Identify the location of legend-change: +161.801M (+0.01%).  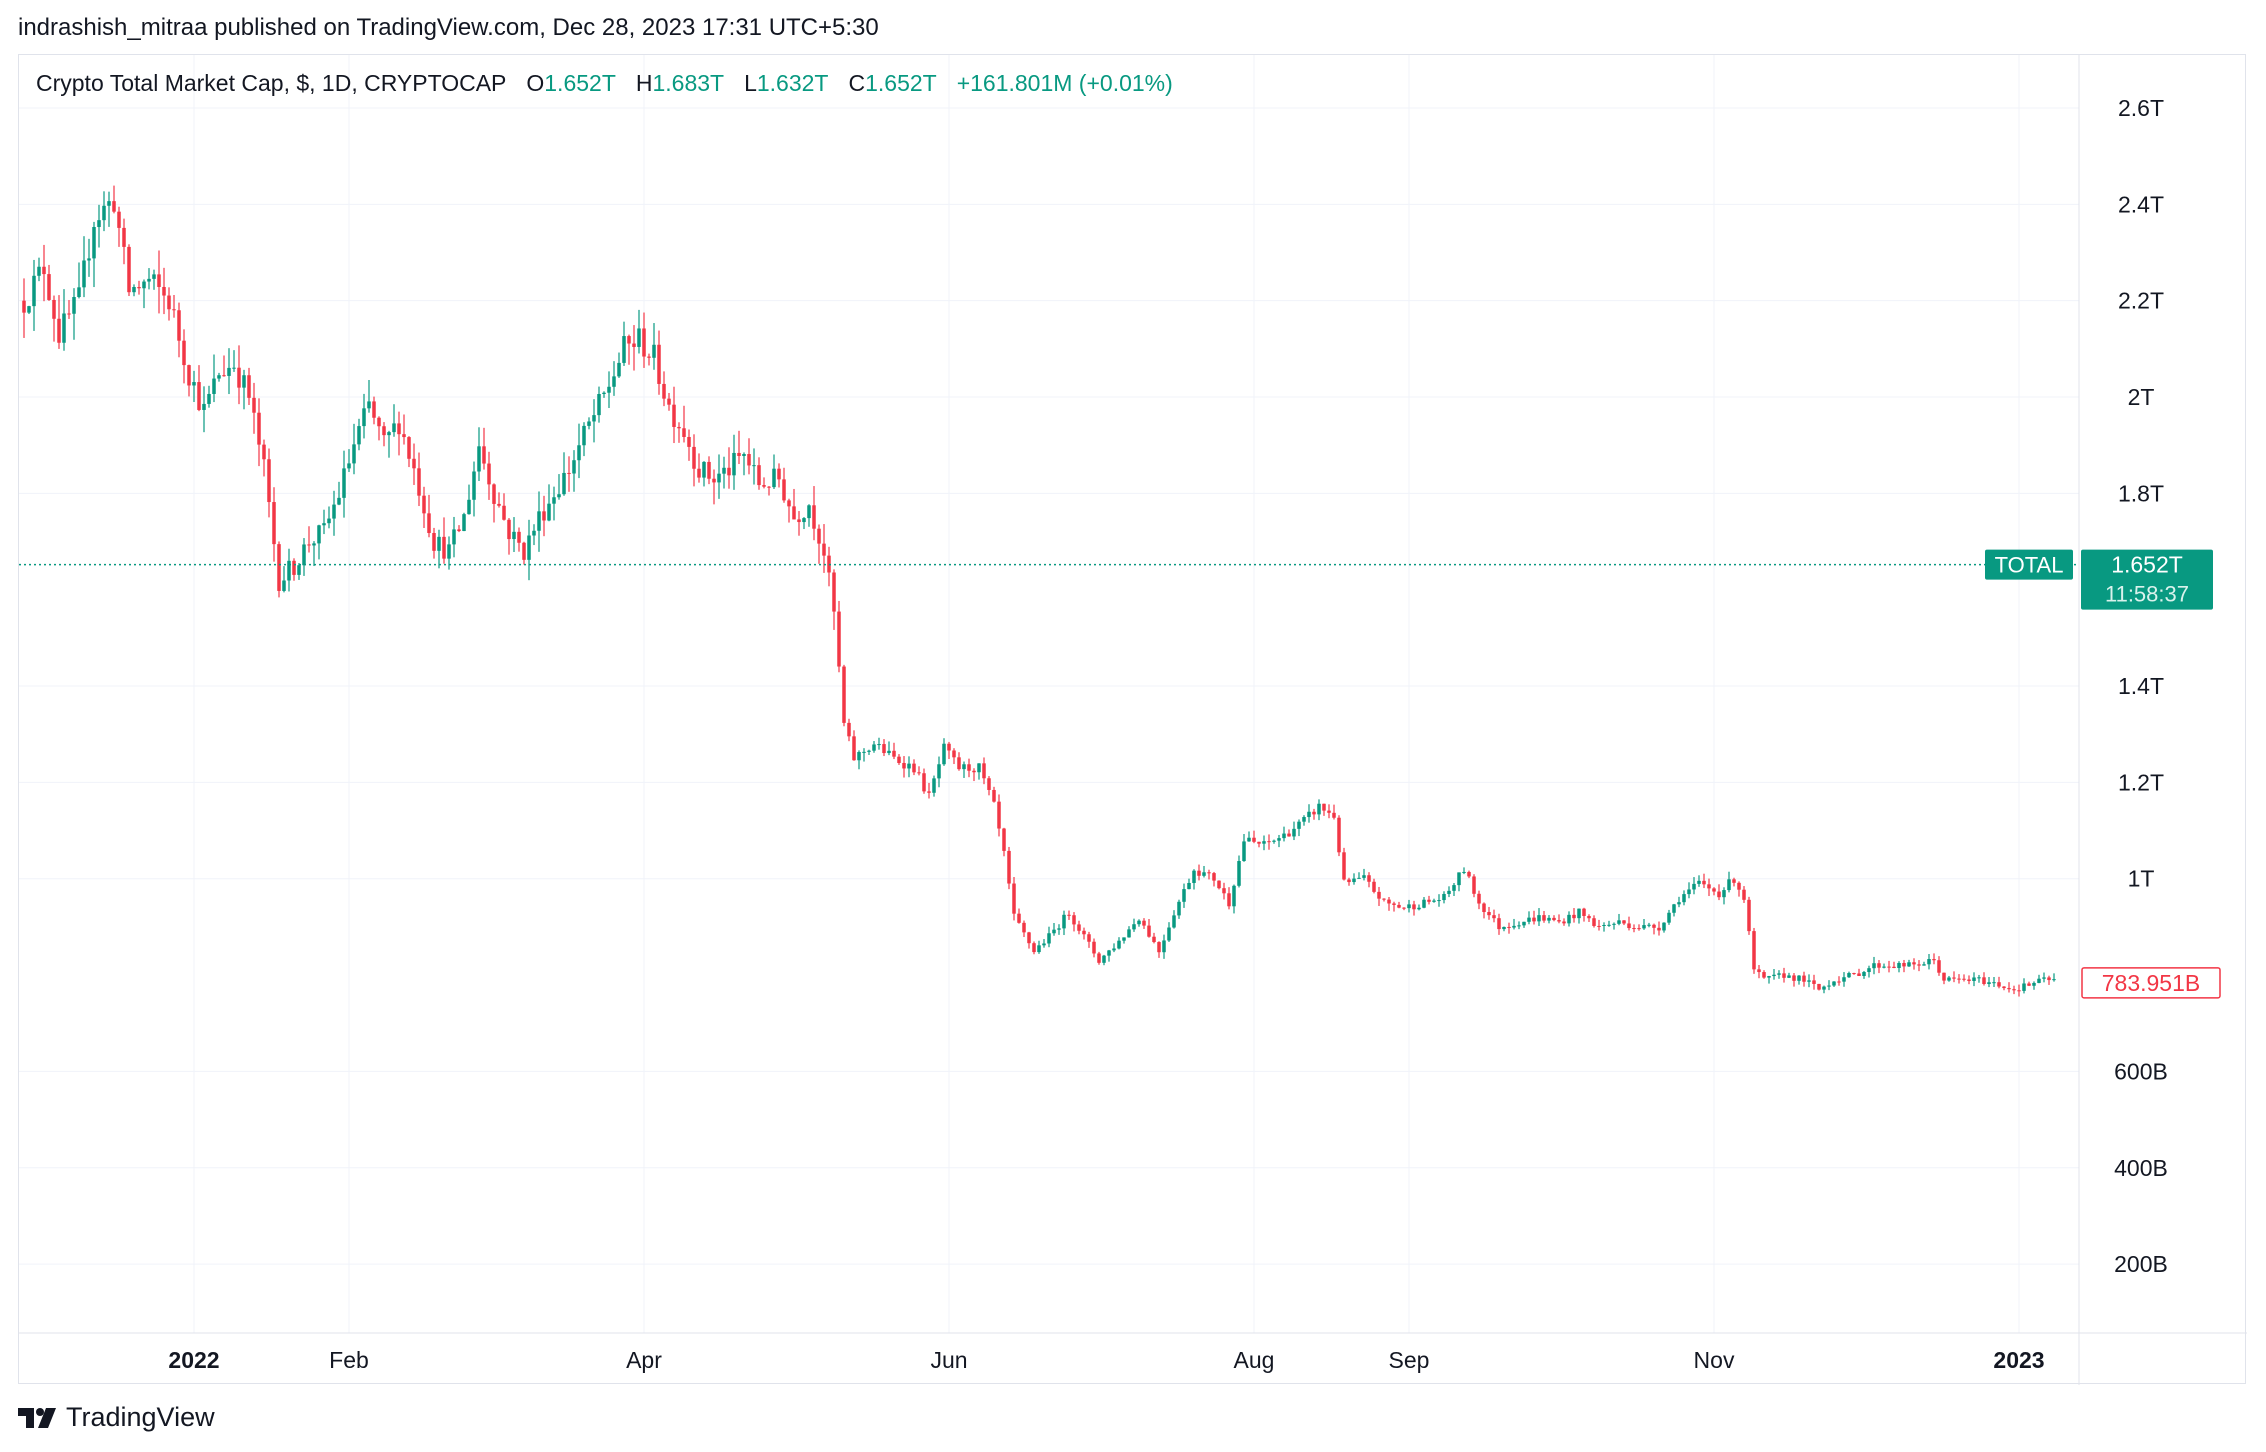
(1064, 83).